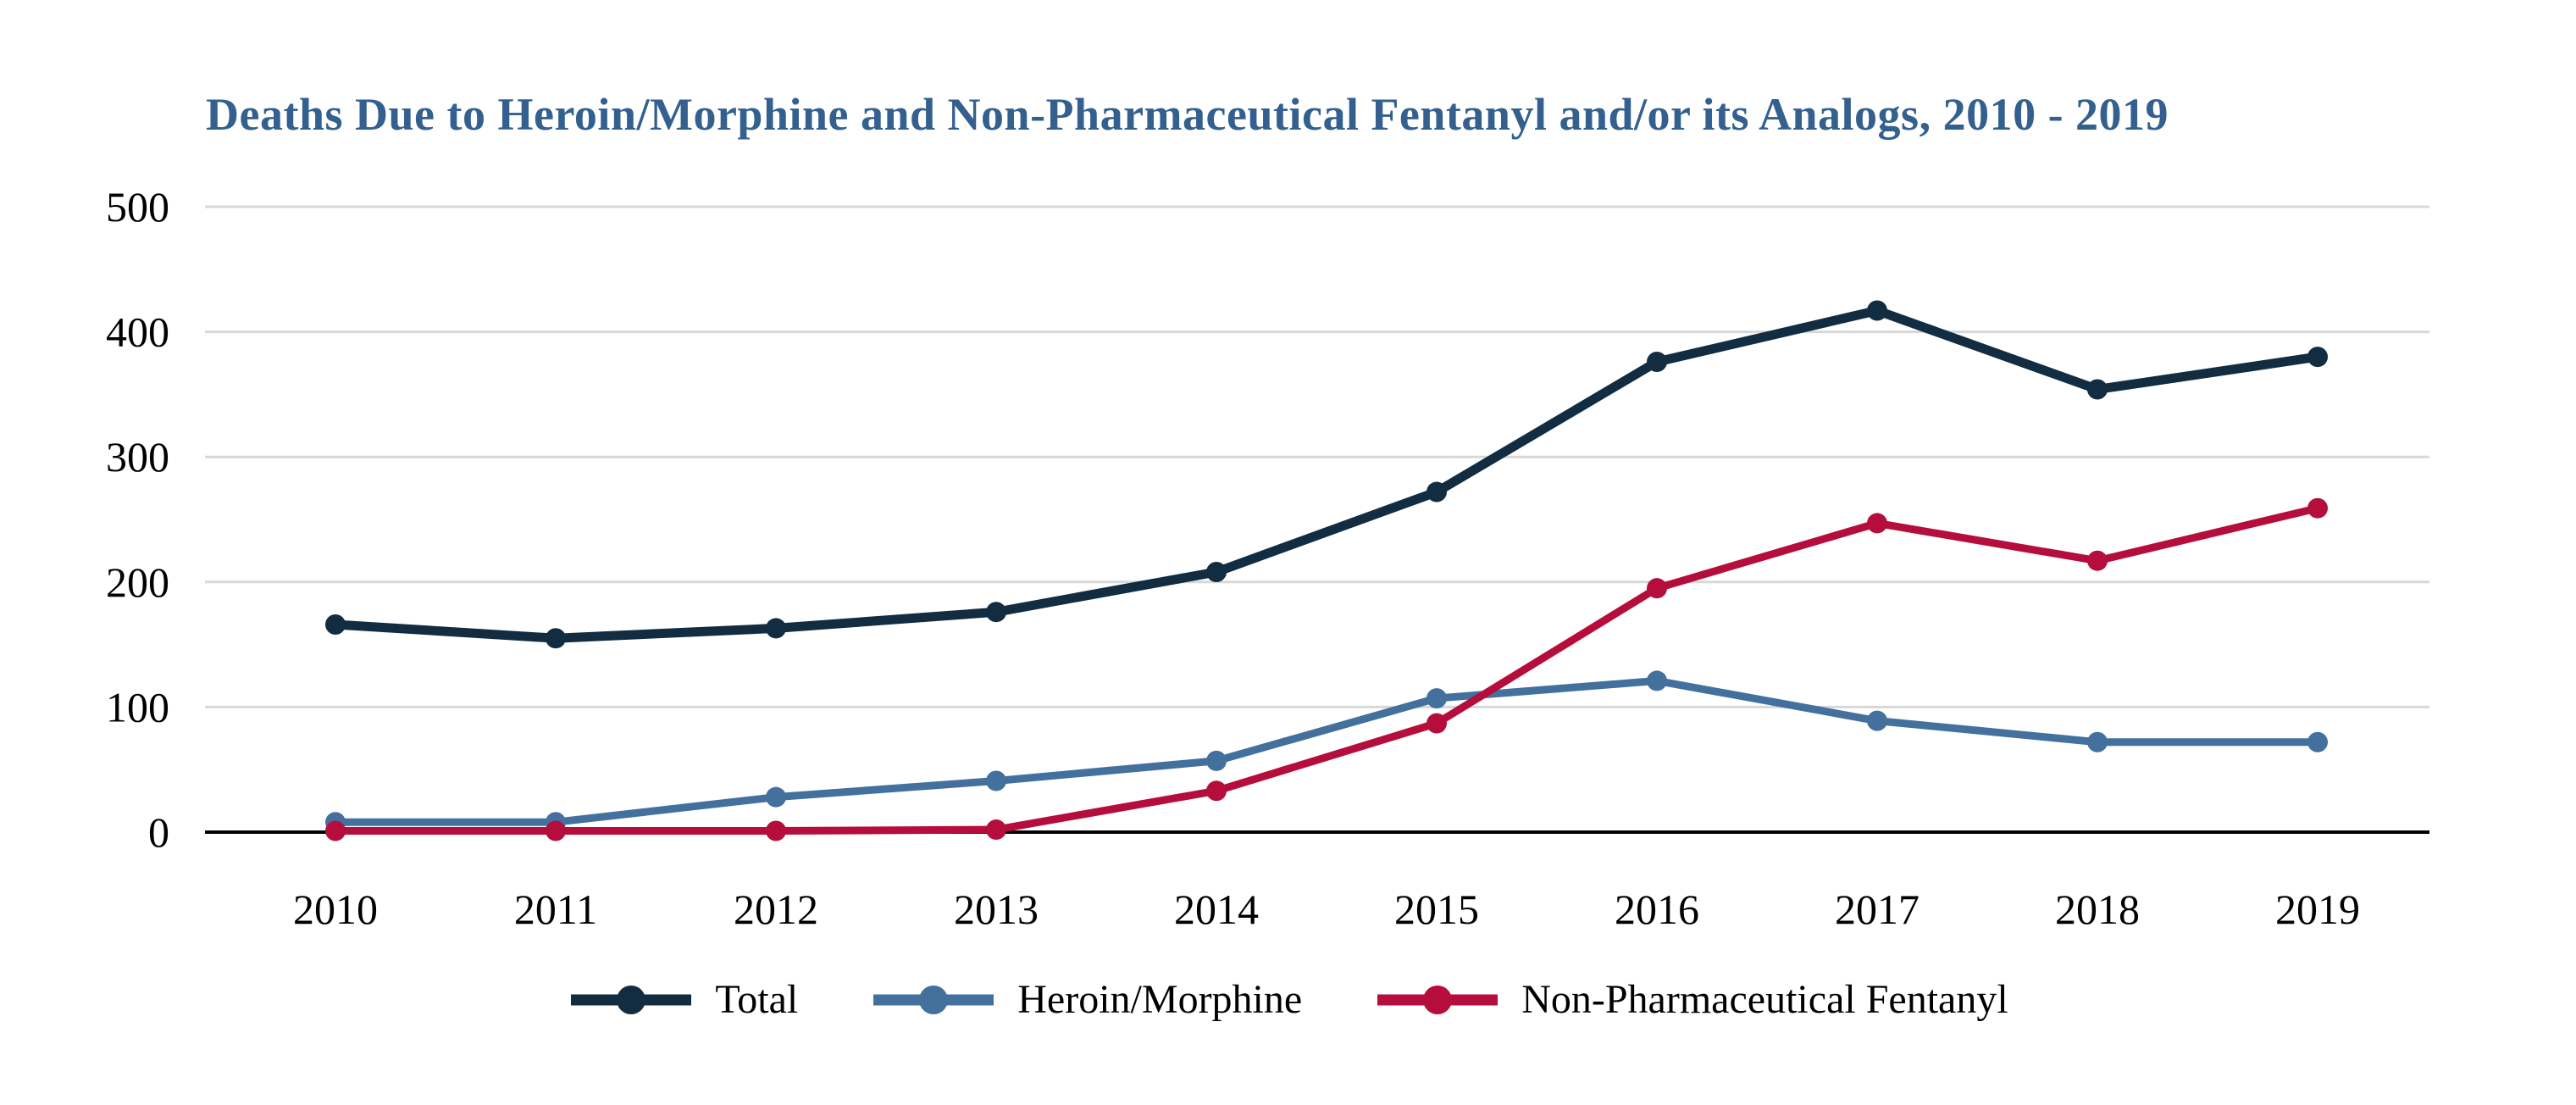 This screenshot has width=2576, height=1105. Describe the element at coordinates (1438, 1000) in the screenshot. I see `non-pharmaceutical-fentanyl-line-marker-icon` at that location.